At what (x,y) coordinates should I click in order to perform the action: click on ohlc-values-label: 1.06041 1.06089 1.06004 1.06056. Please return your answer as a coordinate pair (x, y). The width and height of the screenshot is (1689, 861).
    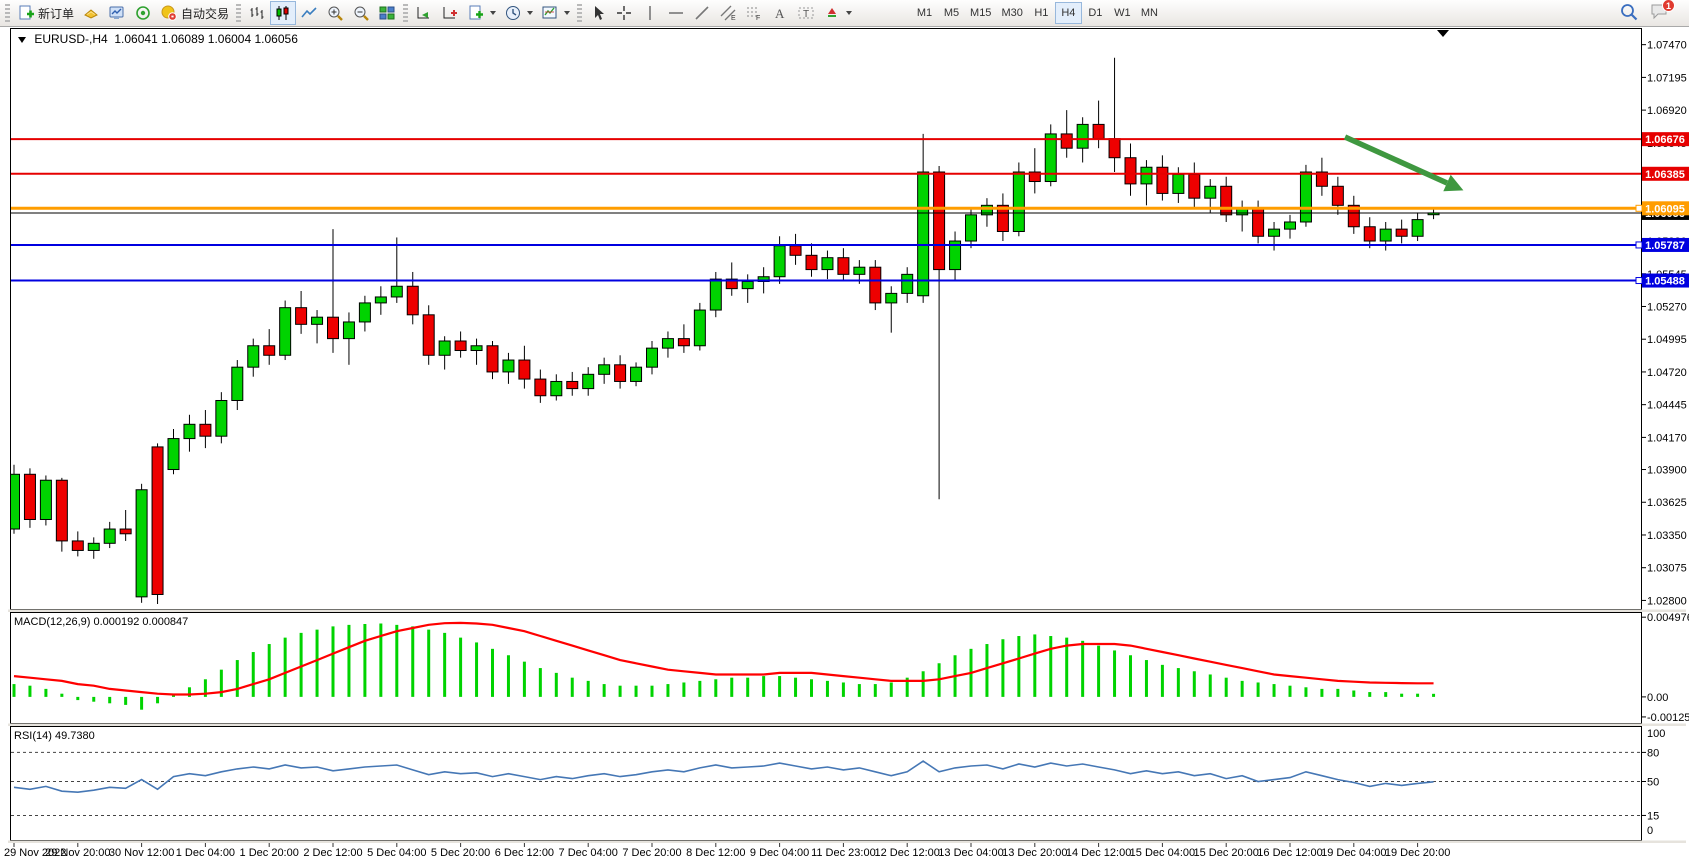
    Looking at the image, I should click on (206, 39).